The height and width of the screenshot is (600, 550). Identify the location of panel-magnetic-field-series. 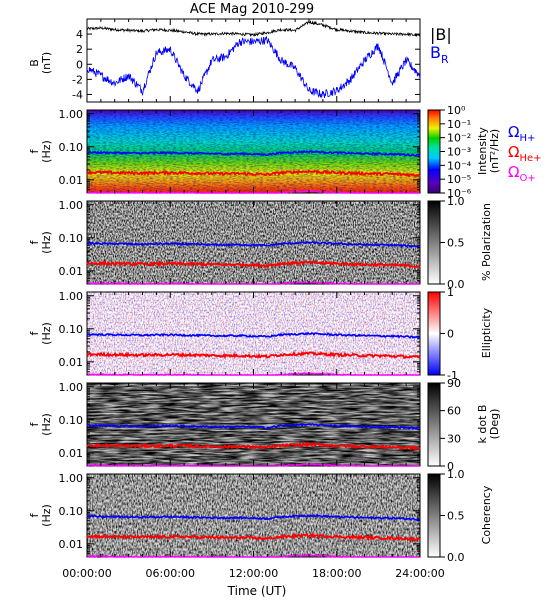
(253, 59).